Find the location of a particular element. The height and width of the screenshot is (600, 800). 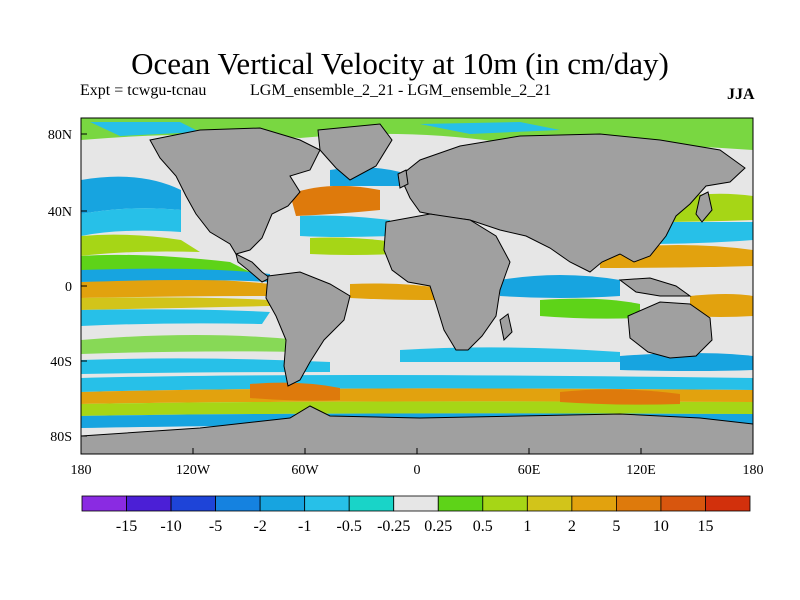

lon-tick-label: 60W is located at coordinates (305, 470).